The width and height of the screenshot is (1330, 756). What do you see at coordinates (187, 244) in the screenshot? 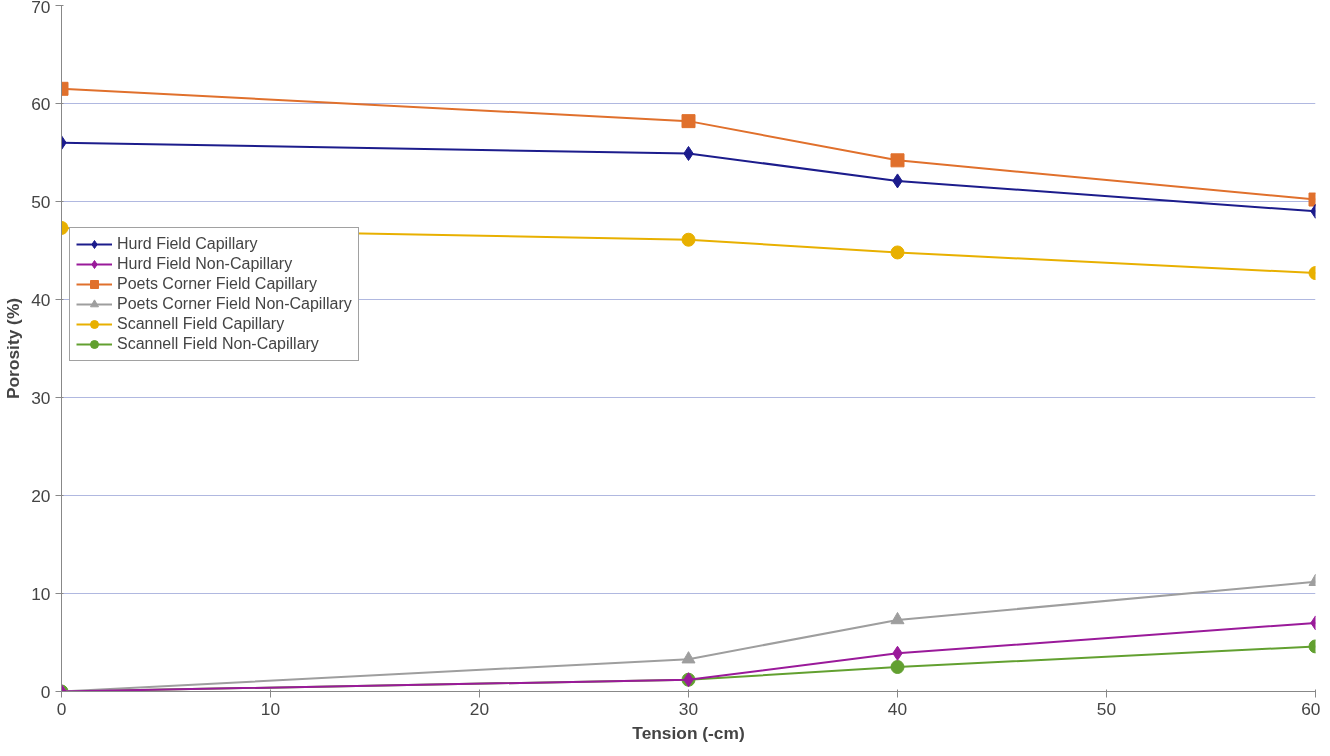
I see `legend-label: Hurd Field Capillary` at bounding box center [187, 244].